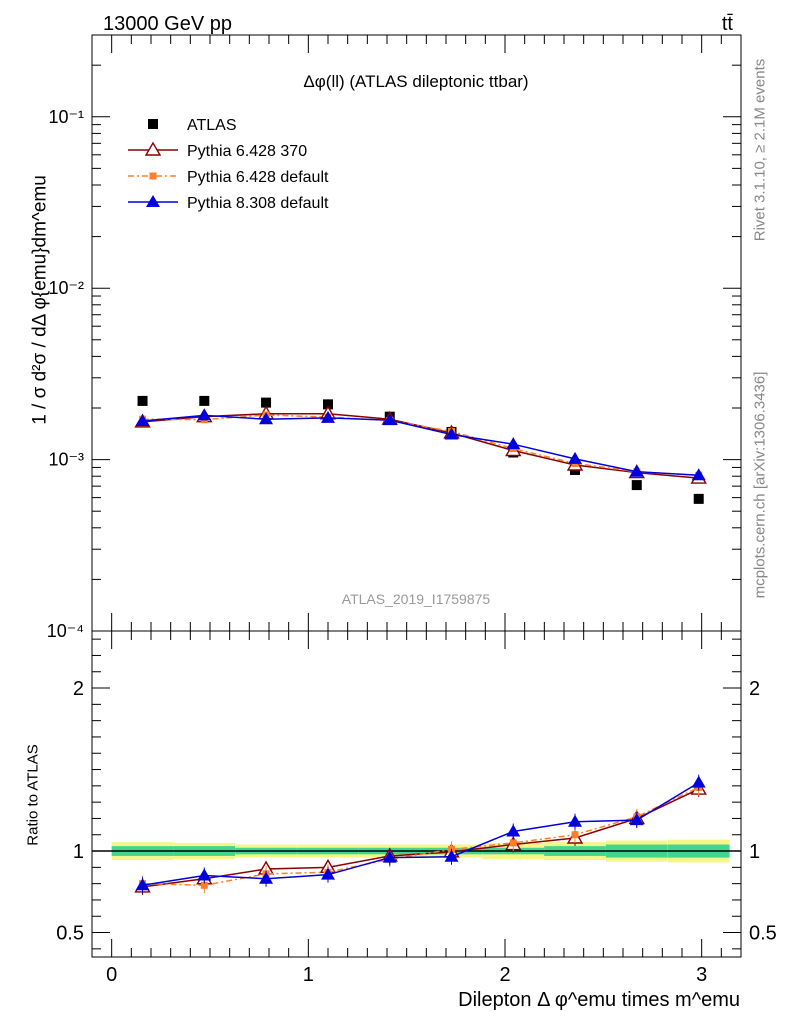  I want to click on header-process-label: tt̄, so click(728, 24).